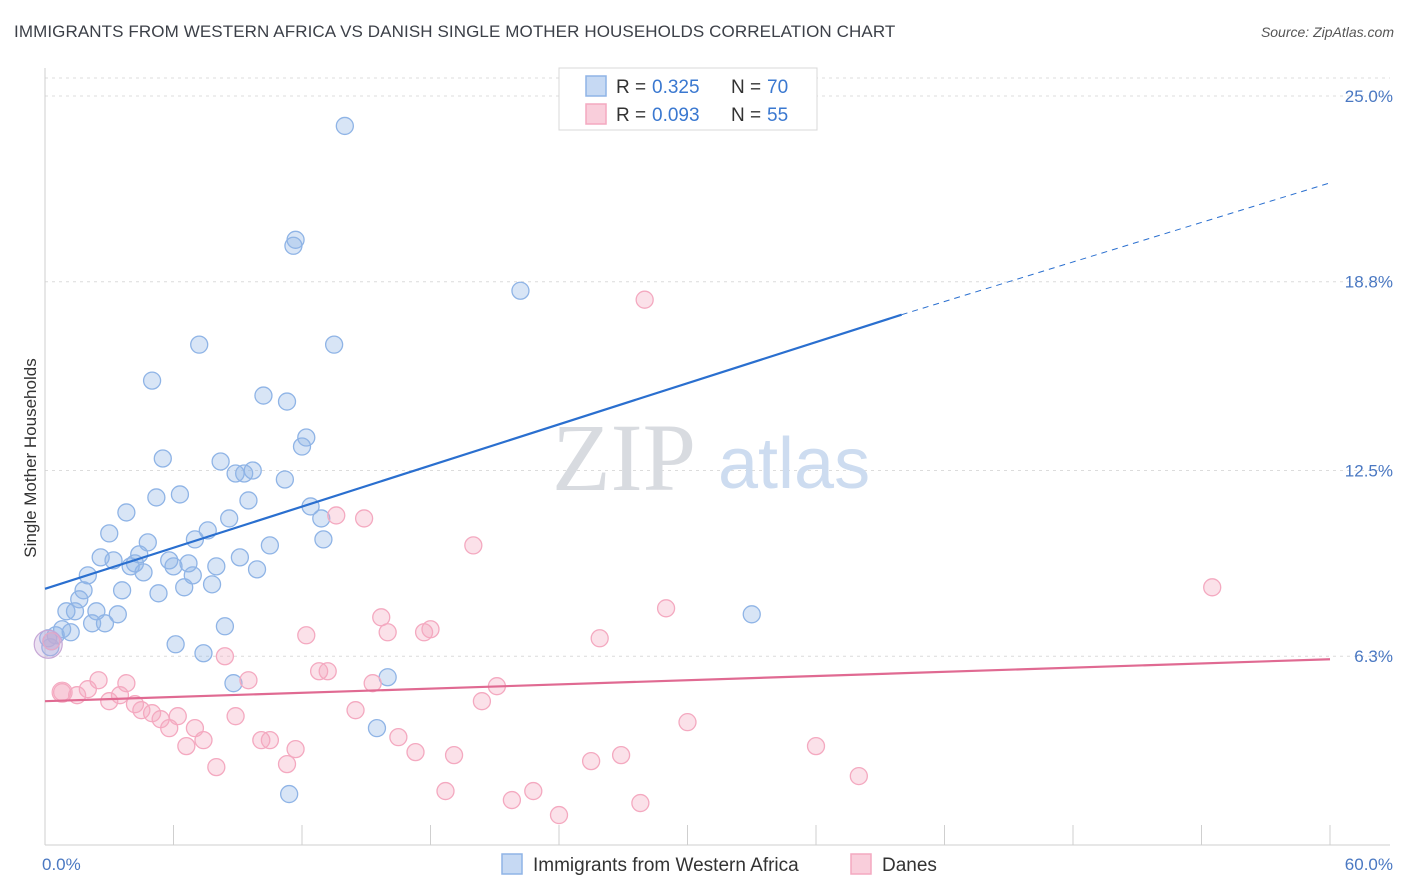 This screenshot has width=1406, height=892. What do you see at coordinates (687, 680) in the screenshot?
I see `danes-trend-line` at bounding box center [687, 680].